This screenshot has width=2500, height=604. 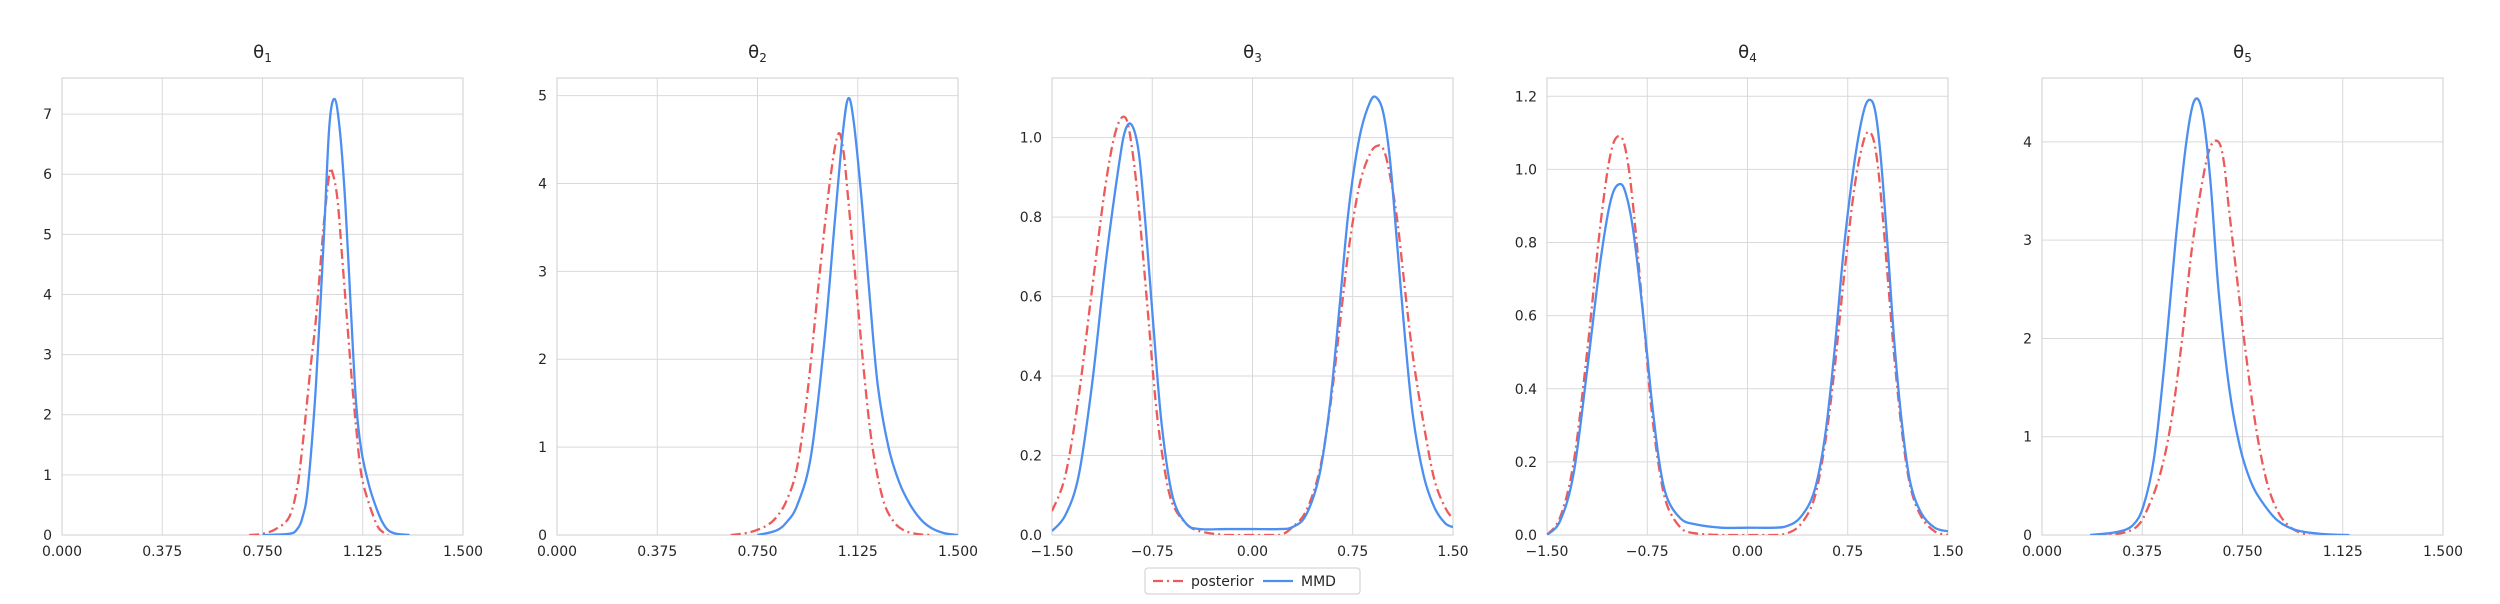 What do you see at coordinates (47, 115) in the screenshot?
I see `y-tick-label: 7` at bounding box center [47, 115].